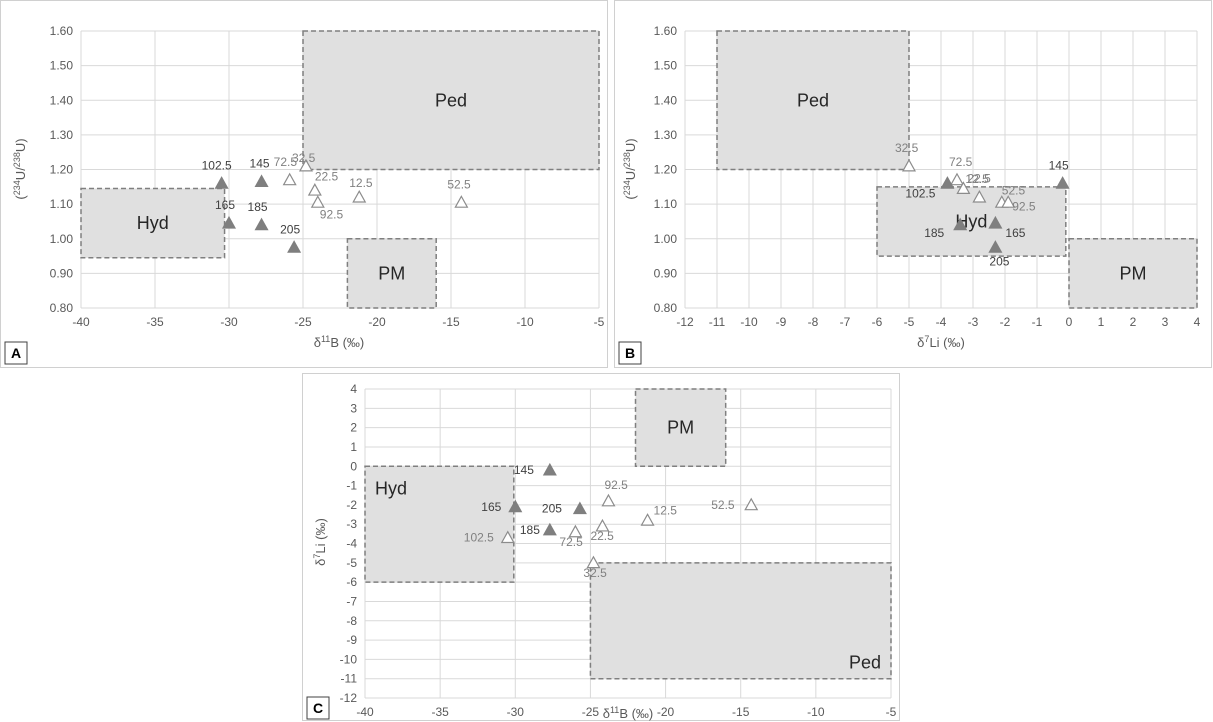 The width and height of the screenshot is (1213, 722). I want to click on region-label-ped: Ped, so click(451, 100).